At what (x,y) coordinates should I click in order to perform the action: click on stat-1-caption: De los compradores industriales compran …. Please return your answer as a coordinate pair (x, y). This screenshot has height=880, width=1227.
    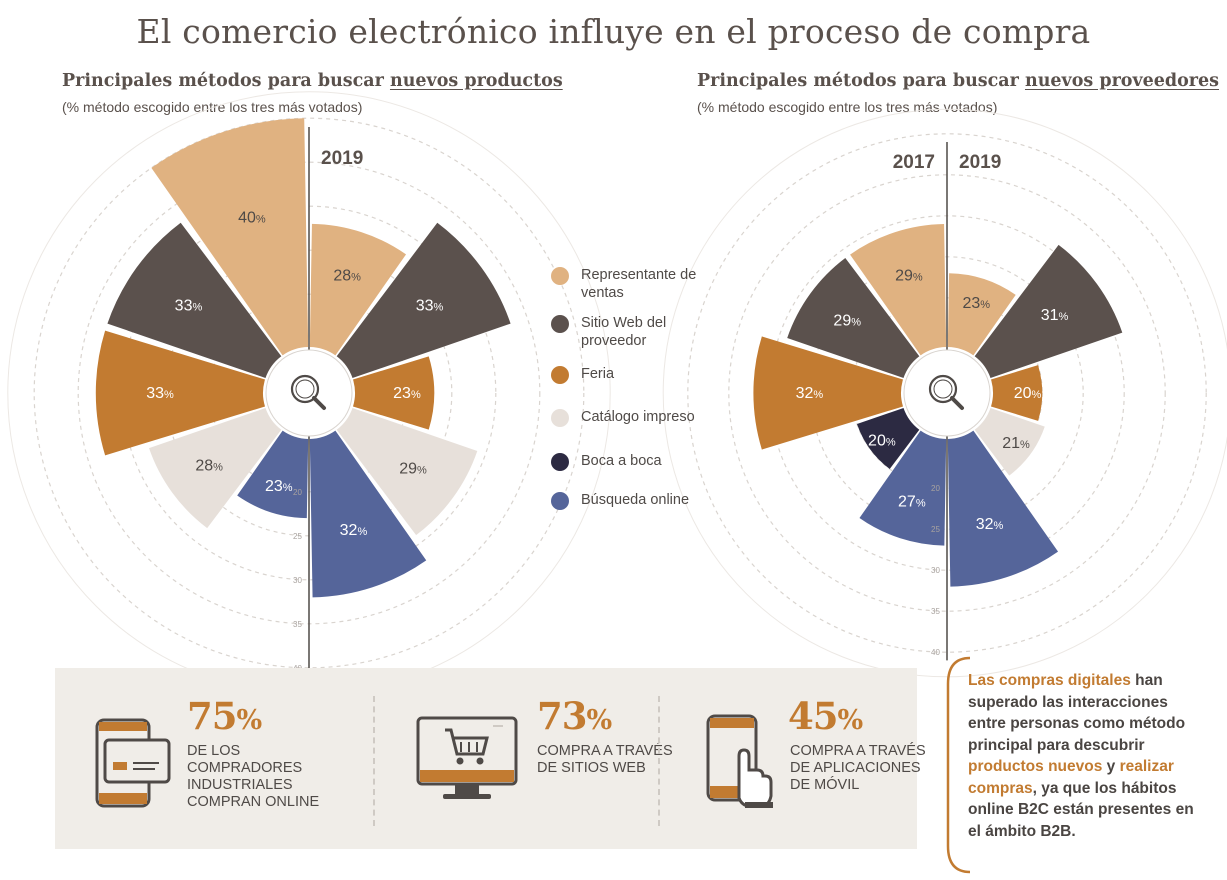
    Looking at the image, I should click on (253, 776).